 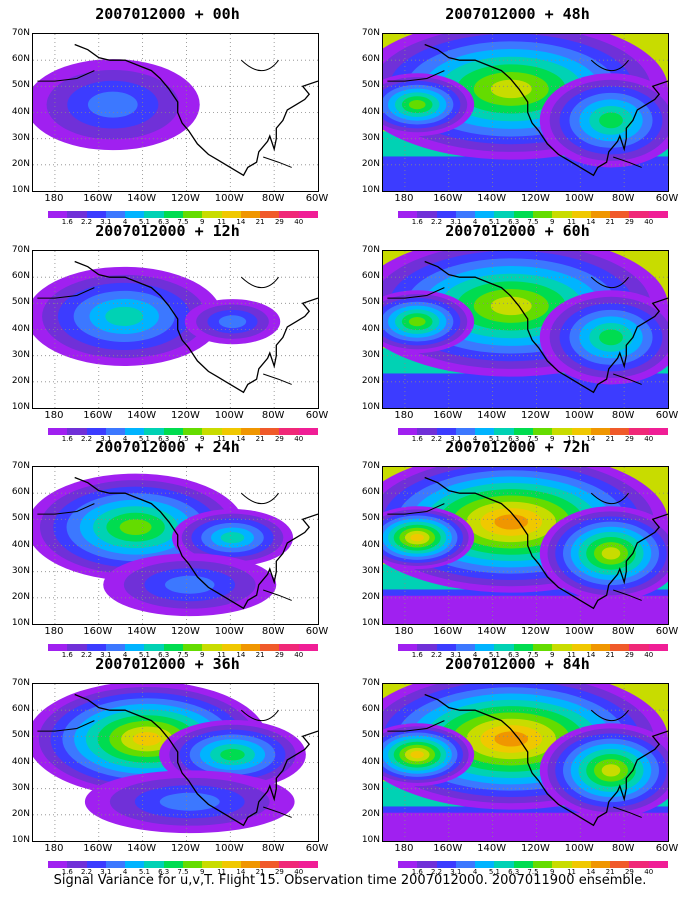 I want to click on longitude-tick-label: 60W, so click(x=667, y=198).